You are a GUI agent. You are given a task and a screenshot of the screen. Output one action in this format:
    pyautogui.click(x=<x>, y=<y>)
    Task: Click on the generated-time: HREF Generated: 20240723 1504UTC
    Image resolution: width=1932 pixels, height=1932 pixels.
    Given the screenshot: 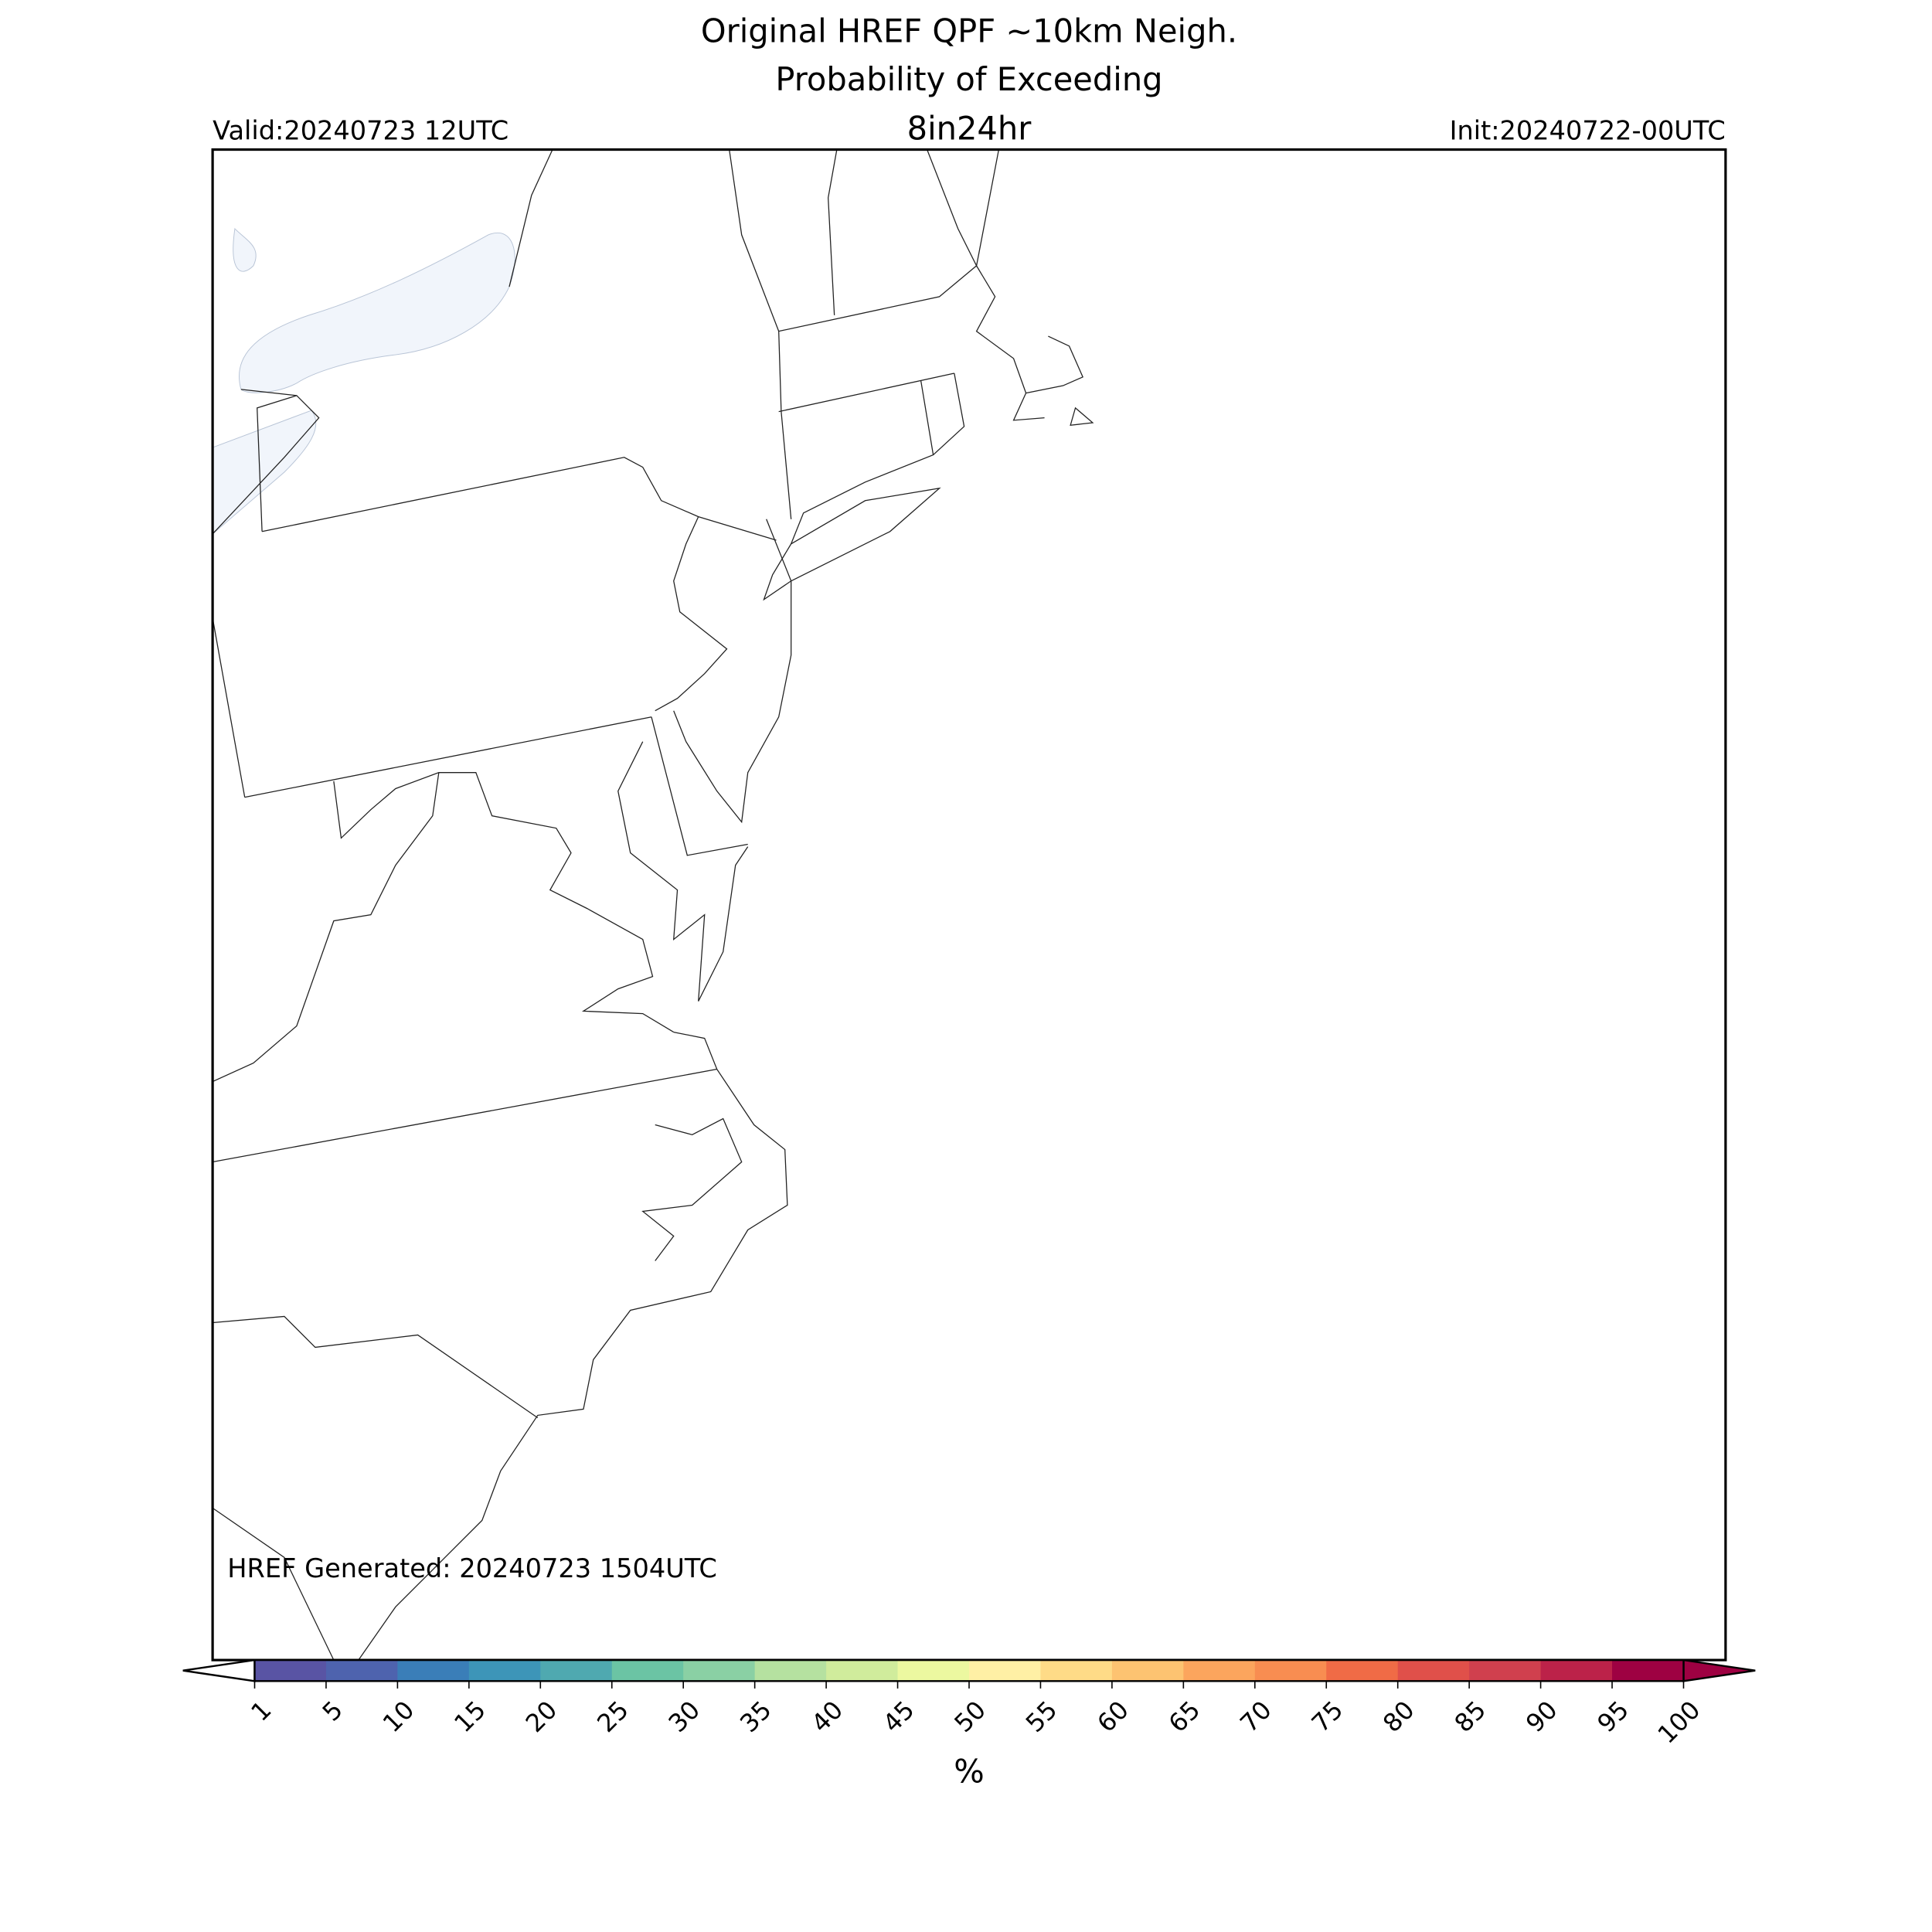 What is the action you would take?
    pyautogui.click(x=472, y=1568)
    